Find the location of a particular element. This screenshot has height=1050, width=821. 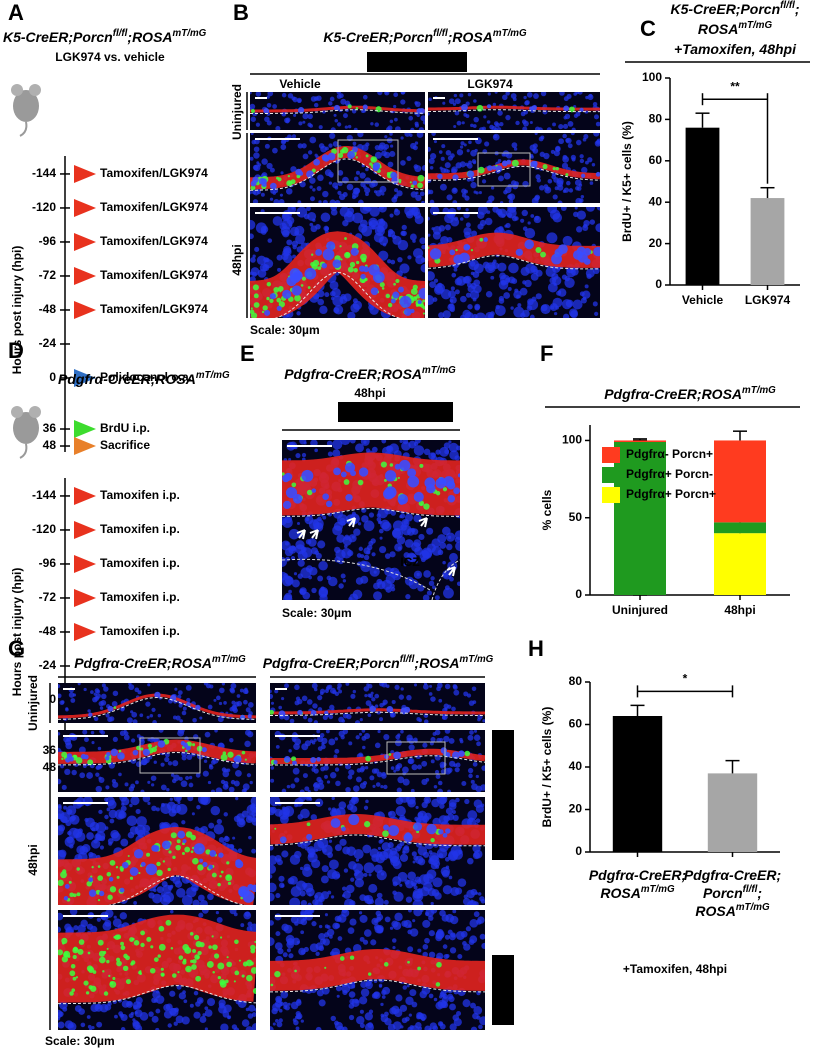

superscript: mT/mG is located at coordinates (477, 659).